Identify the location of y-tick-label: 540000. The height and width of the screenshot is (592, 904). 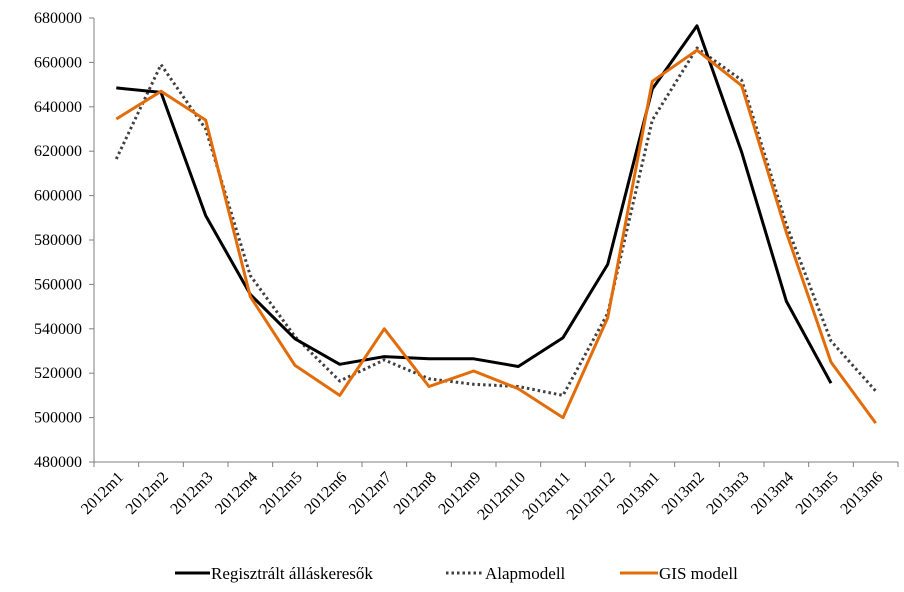
(58, 329).